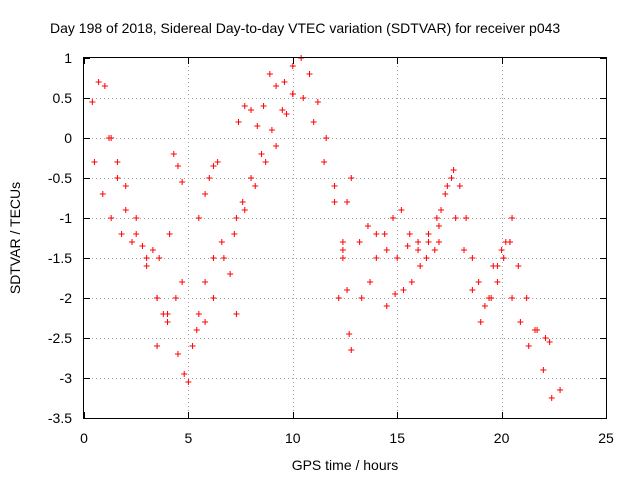  I want to click on y-tick-label: -2.5, so click(60, 338).